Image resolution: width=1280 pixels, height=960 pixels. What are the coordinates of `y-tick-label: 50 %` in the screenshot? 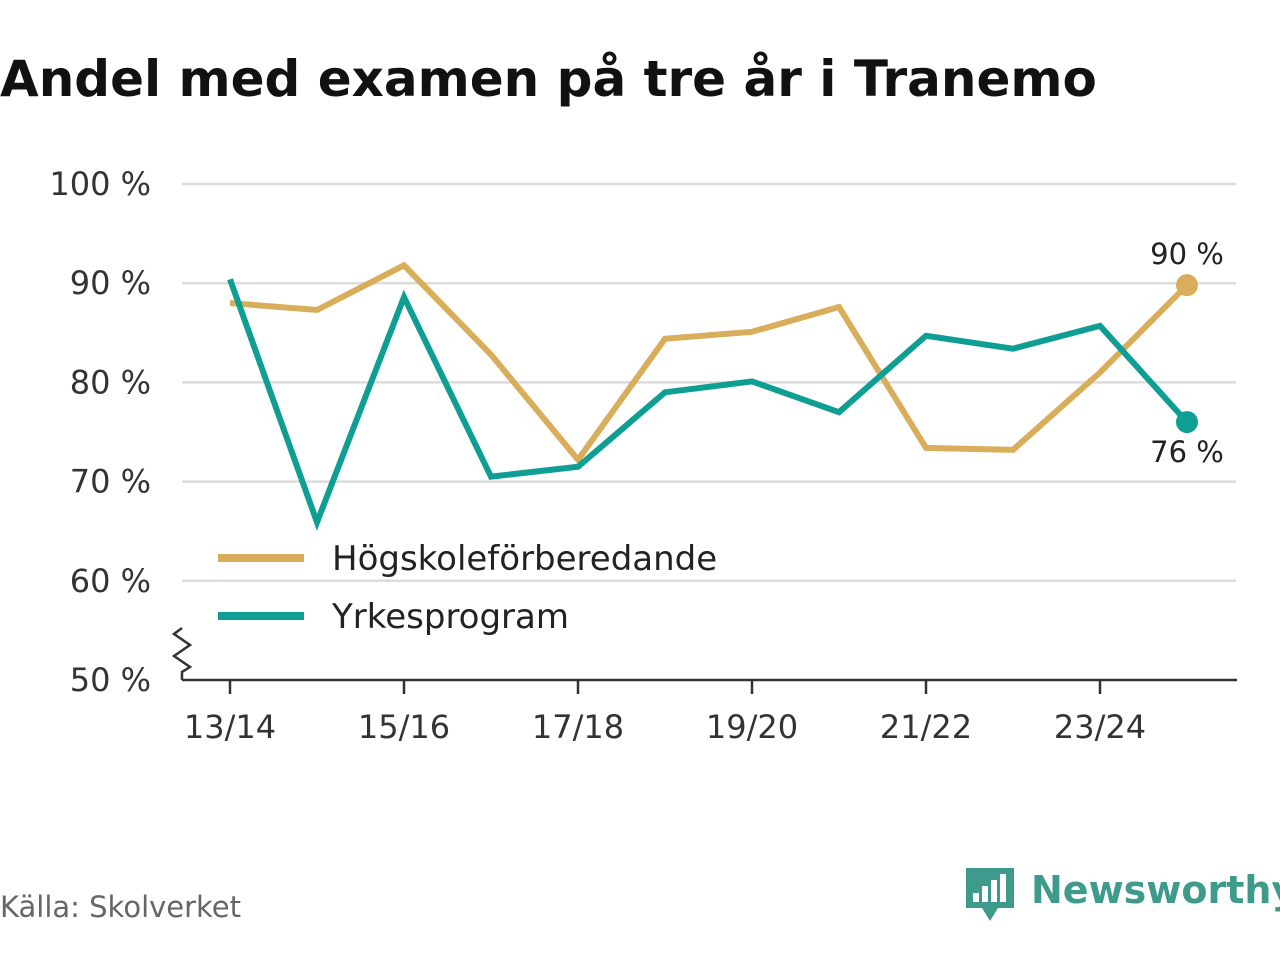 It's located at (110, 680).